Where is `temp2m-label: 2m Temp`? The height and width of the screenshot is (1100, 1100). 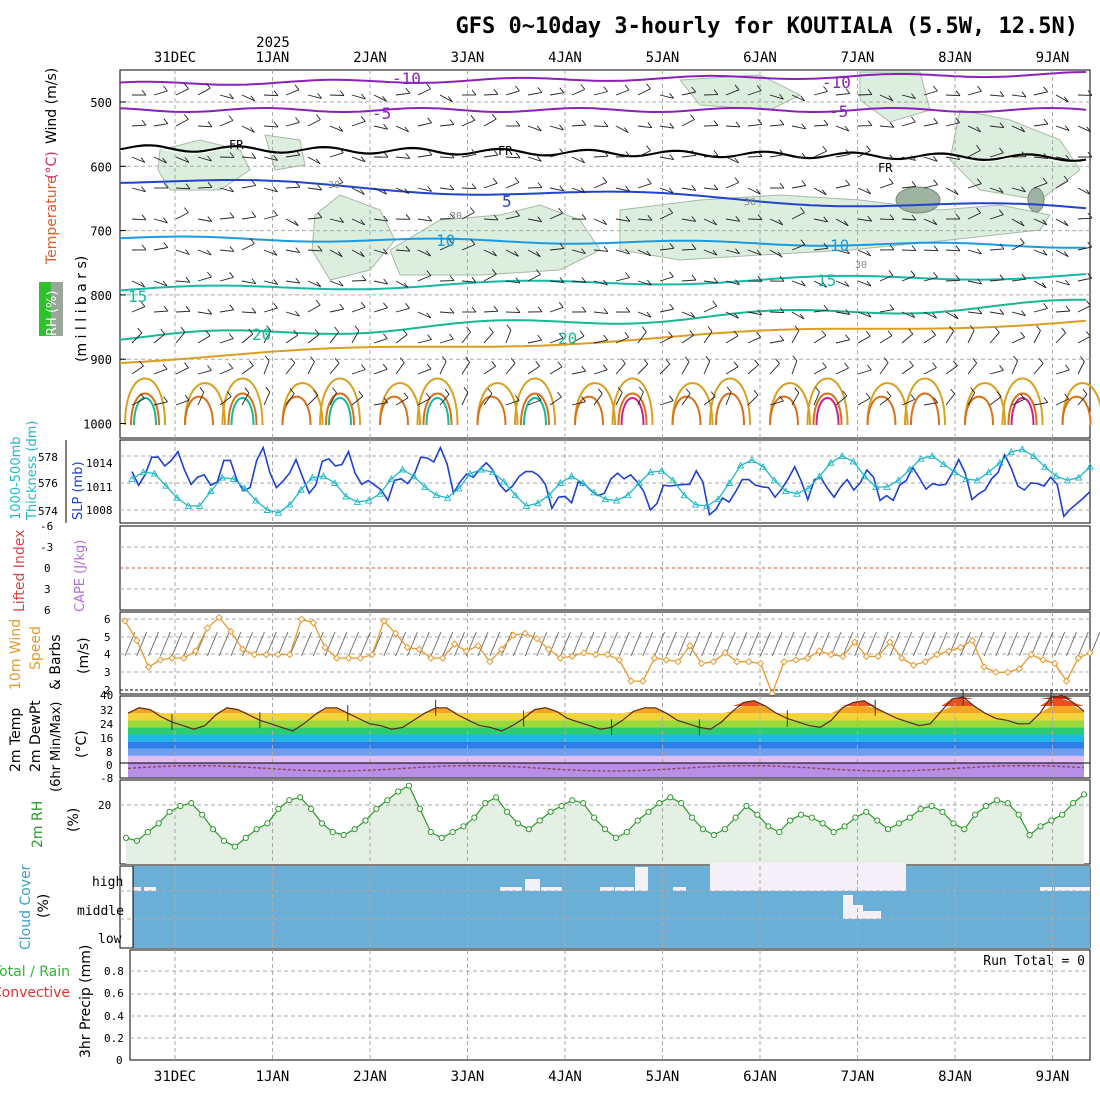 temp2m-label: 2m Temp is located at coordinates (16, 740).